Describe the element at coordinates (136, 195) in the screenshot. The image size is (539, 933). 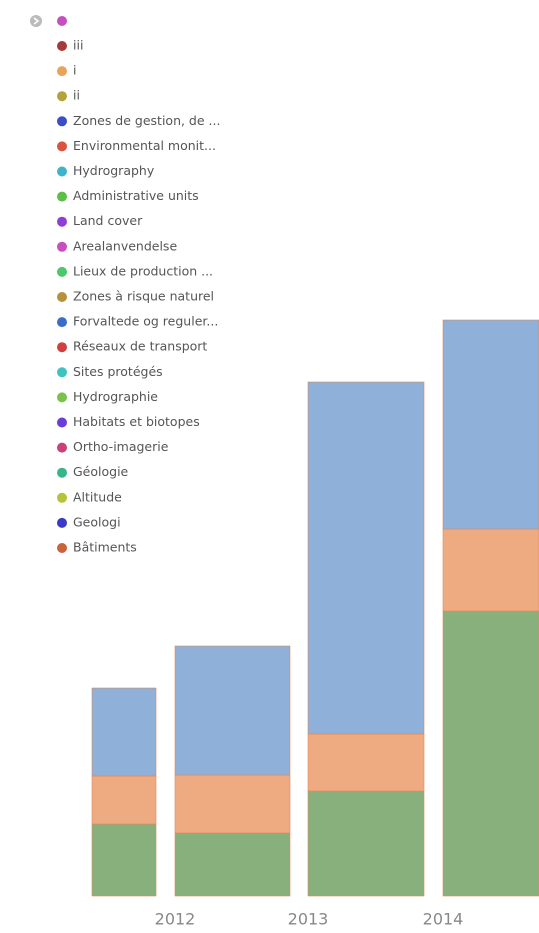
I see `legend-label: Administrative units` at that location.